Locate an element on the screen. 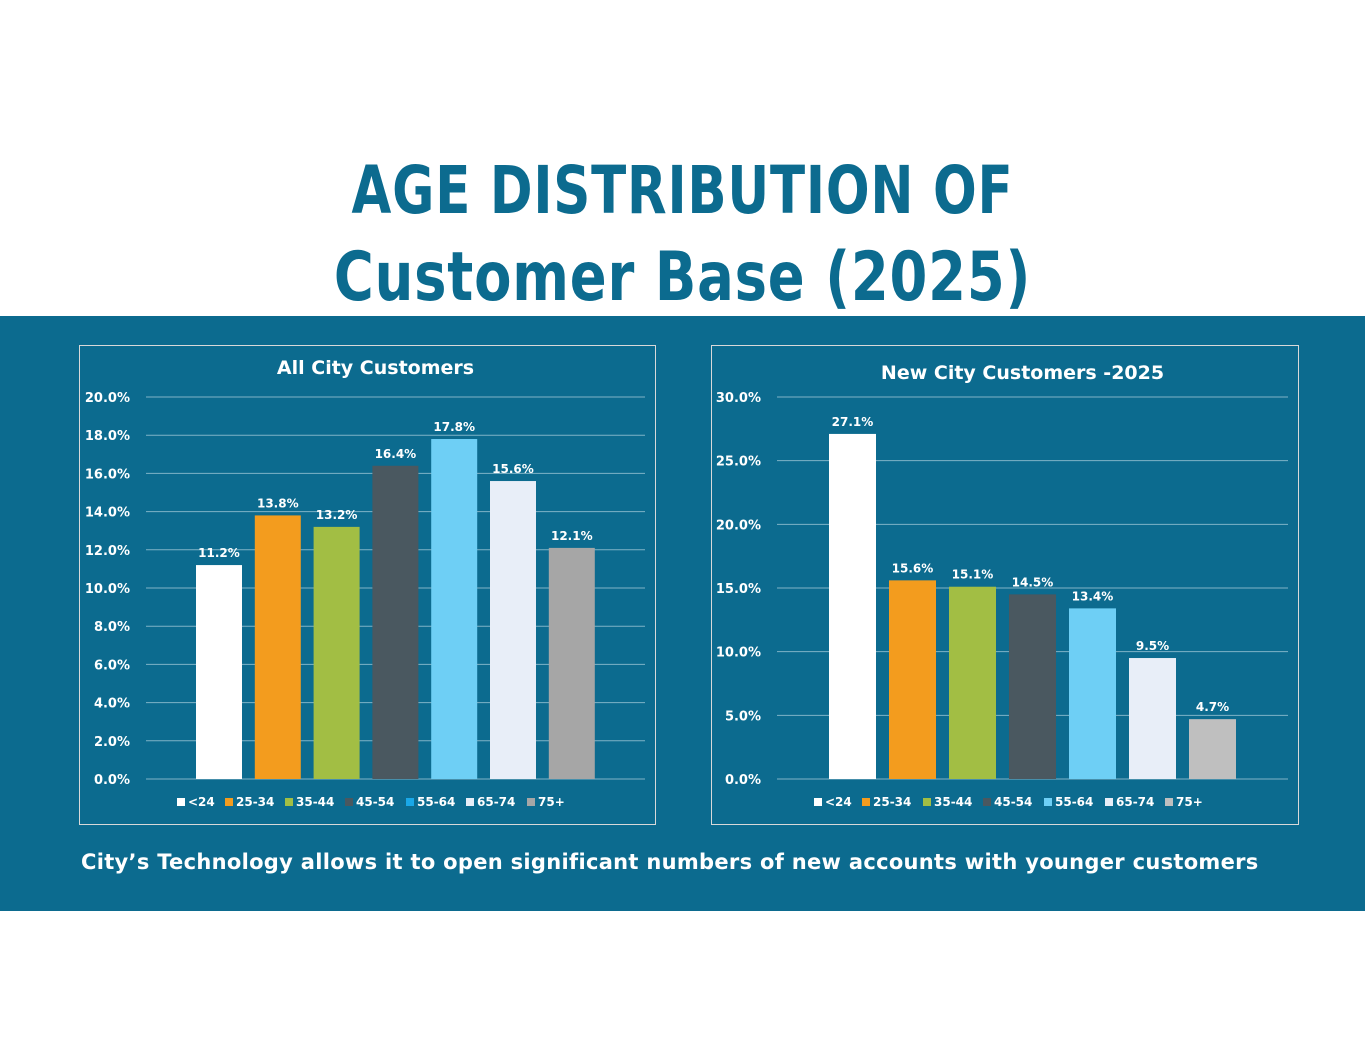 This screenshot has width=1365, height=1055. right-y-tick-label: 5.0% is located at coordinates (743, 716).